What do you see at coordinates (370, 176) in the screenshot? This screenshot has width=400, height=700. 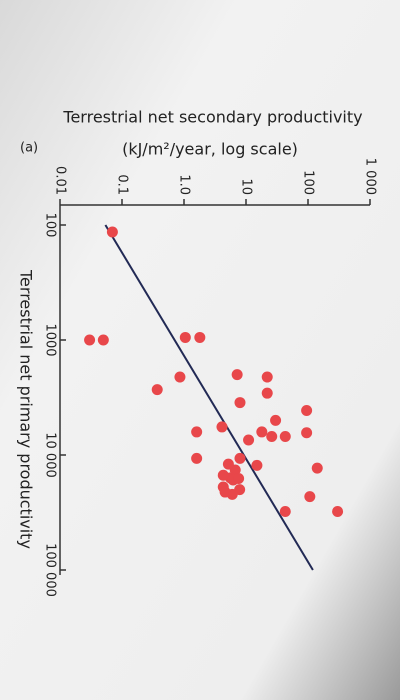 I see `y-tick-label: 1 000` at bounding box center [370, 176].